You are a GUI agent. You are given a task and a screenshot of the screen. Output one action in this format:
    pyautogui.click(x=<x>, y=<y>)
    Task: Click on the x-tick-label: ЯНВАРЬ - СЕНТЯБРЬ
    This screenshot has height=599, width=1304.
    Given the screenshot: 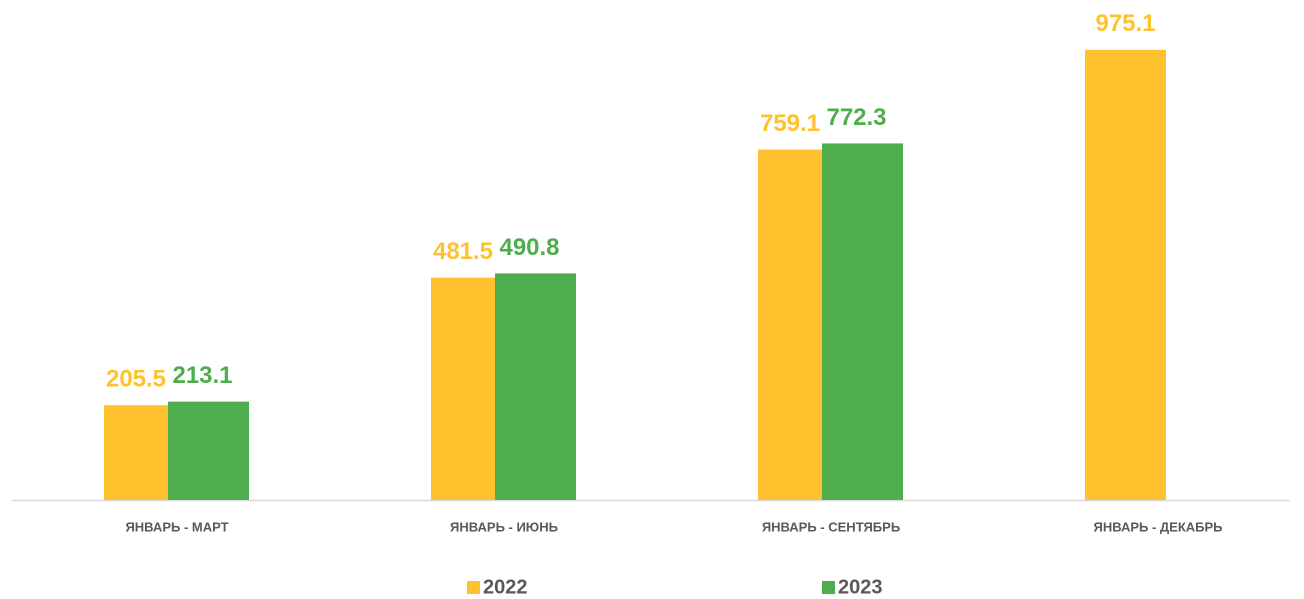 What is the action you would take?
    pyautogui.click(x=831, y=526)
    